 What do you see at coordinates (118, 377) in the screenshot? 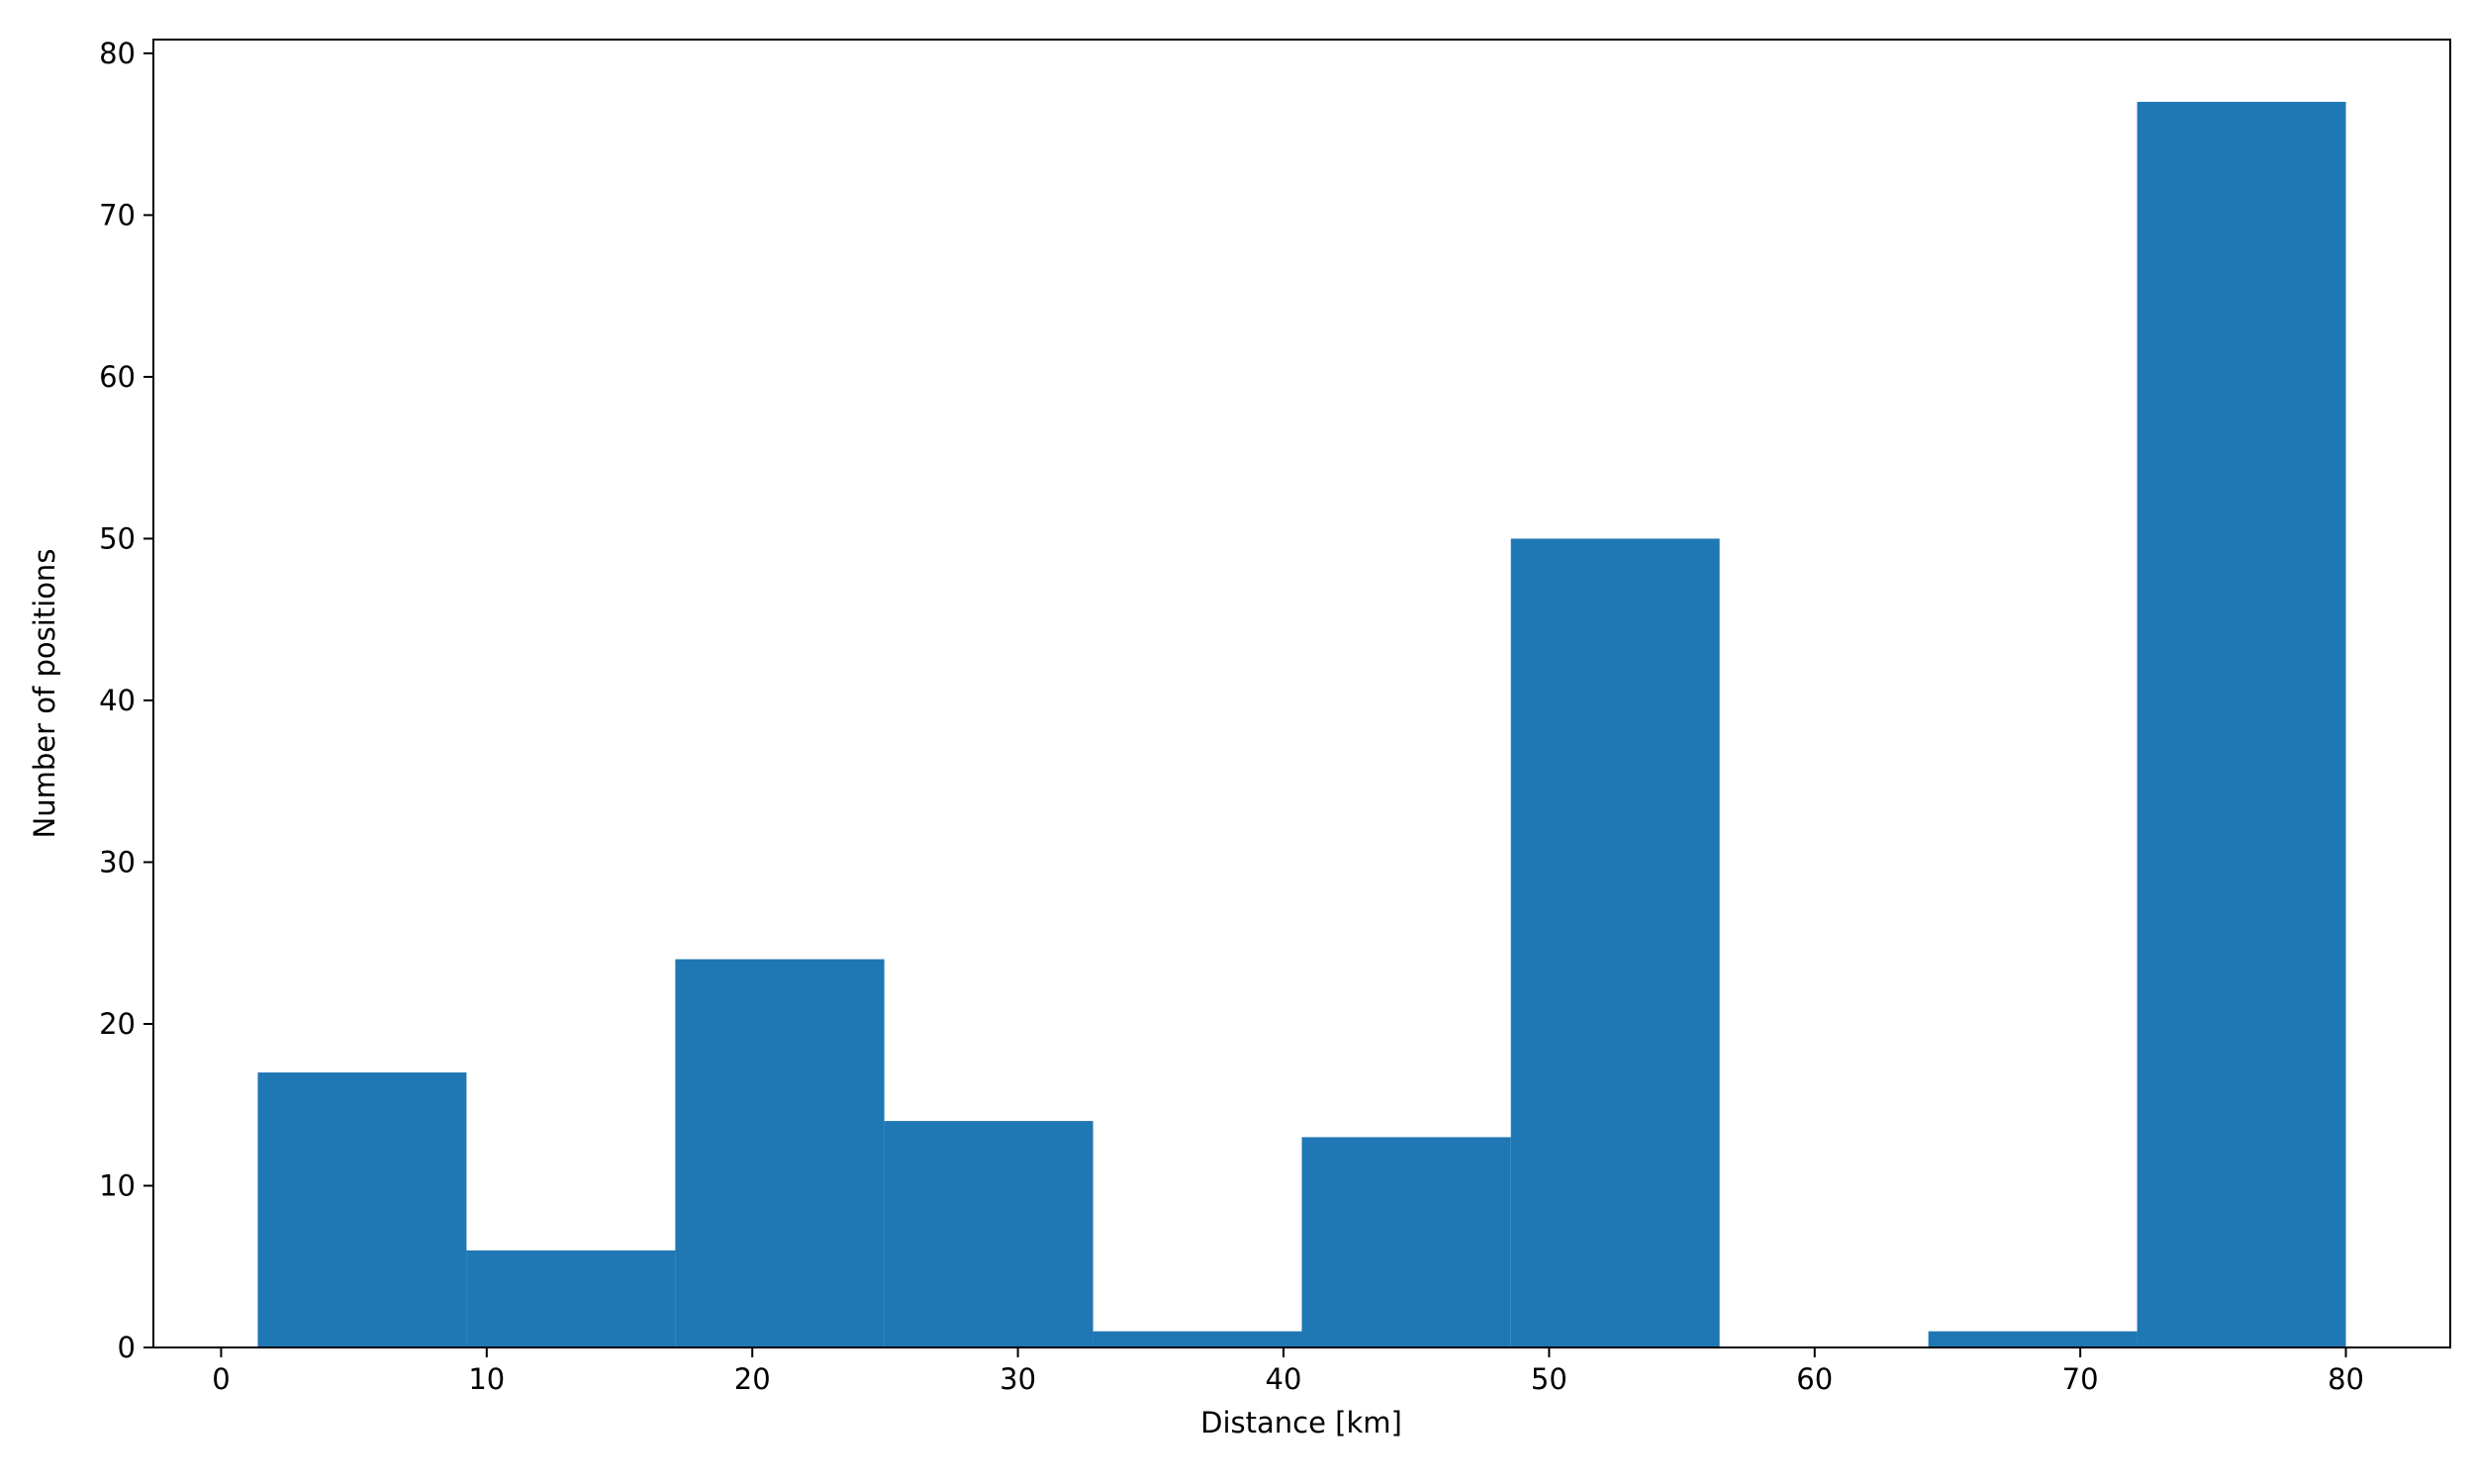
I see `y-tick-label: 60` at bounding box center [118, 377].